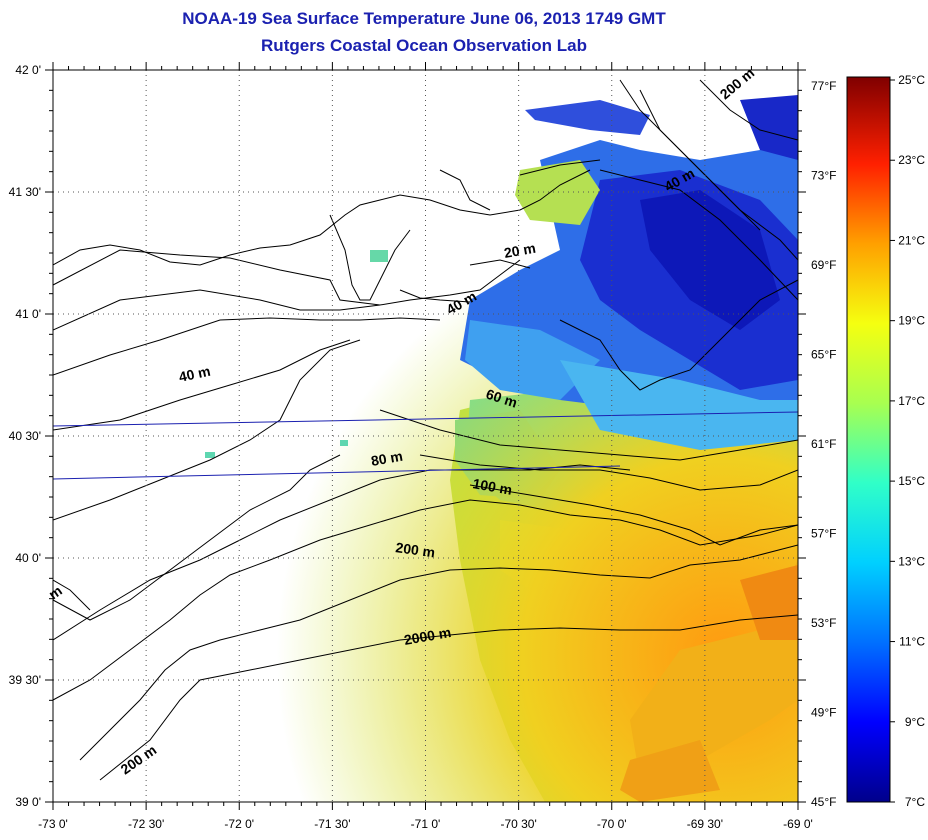 This screenshot has width=928, height=840. What do you see at coordinates (911, 80) in the screenshot?
I see `colorbar-label: 25°C` at bounding box center [911, 80].